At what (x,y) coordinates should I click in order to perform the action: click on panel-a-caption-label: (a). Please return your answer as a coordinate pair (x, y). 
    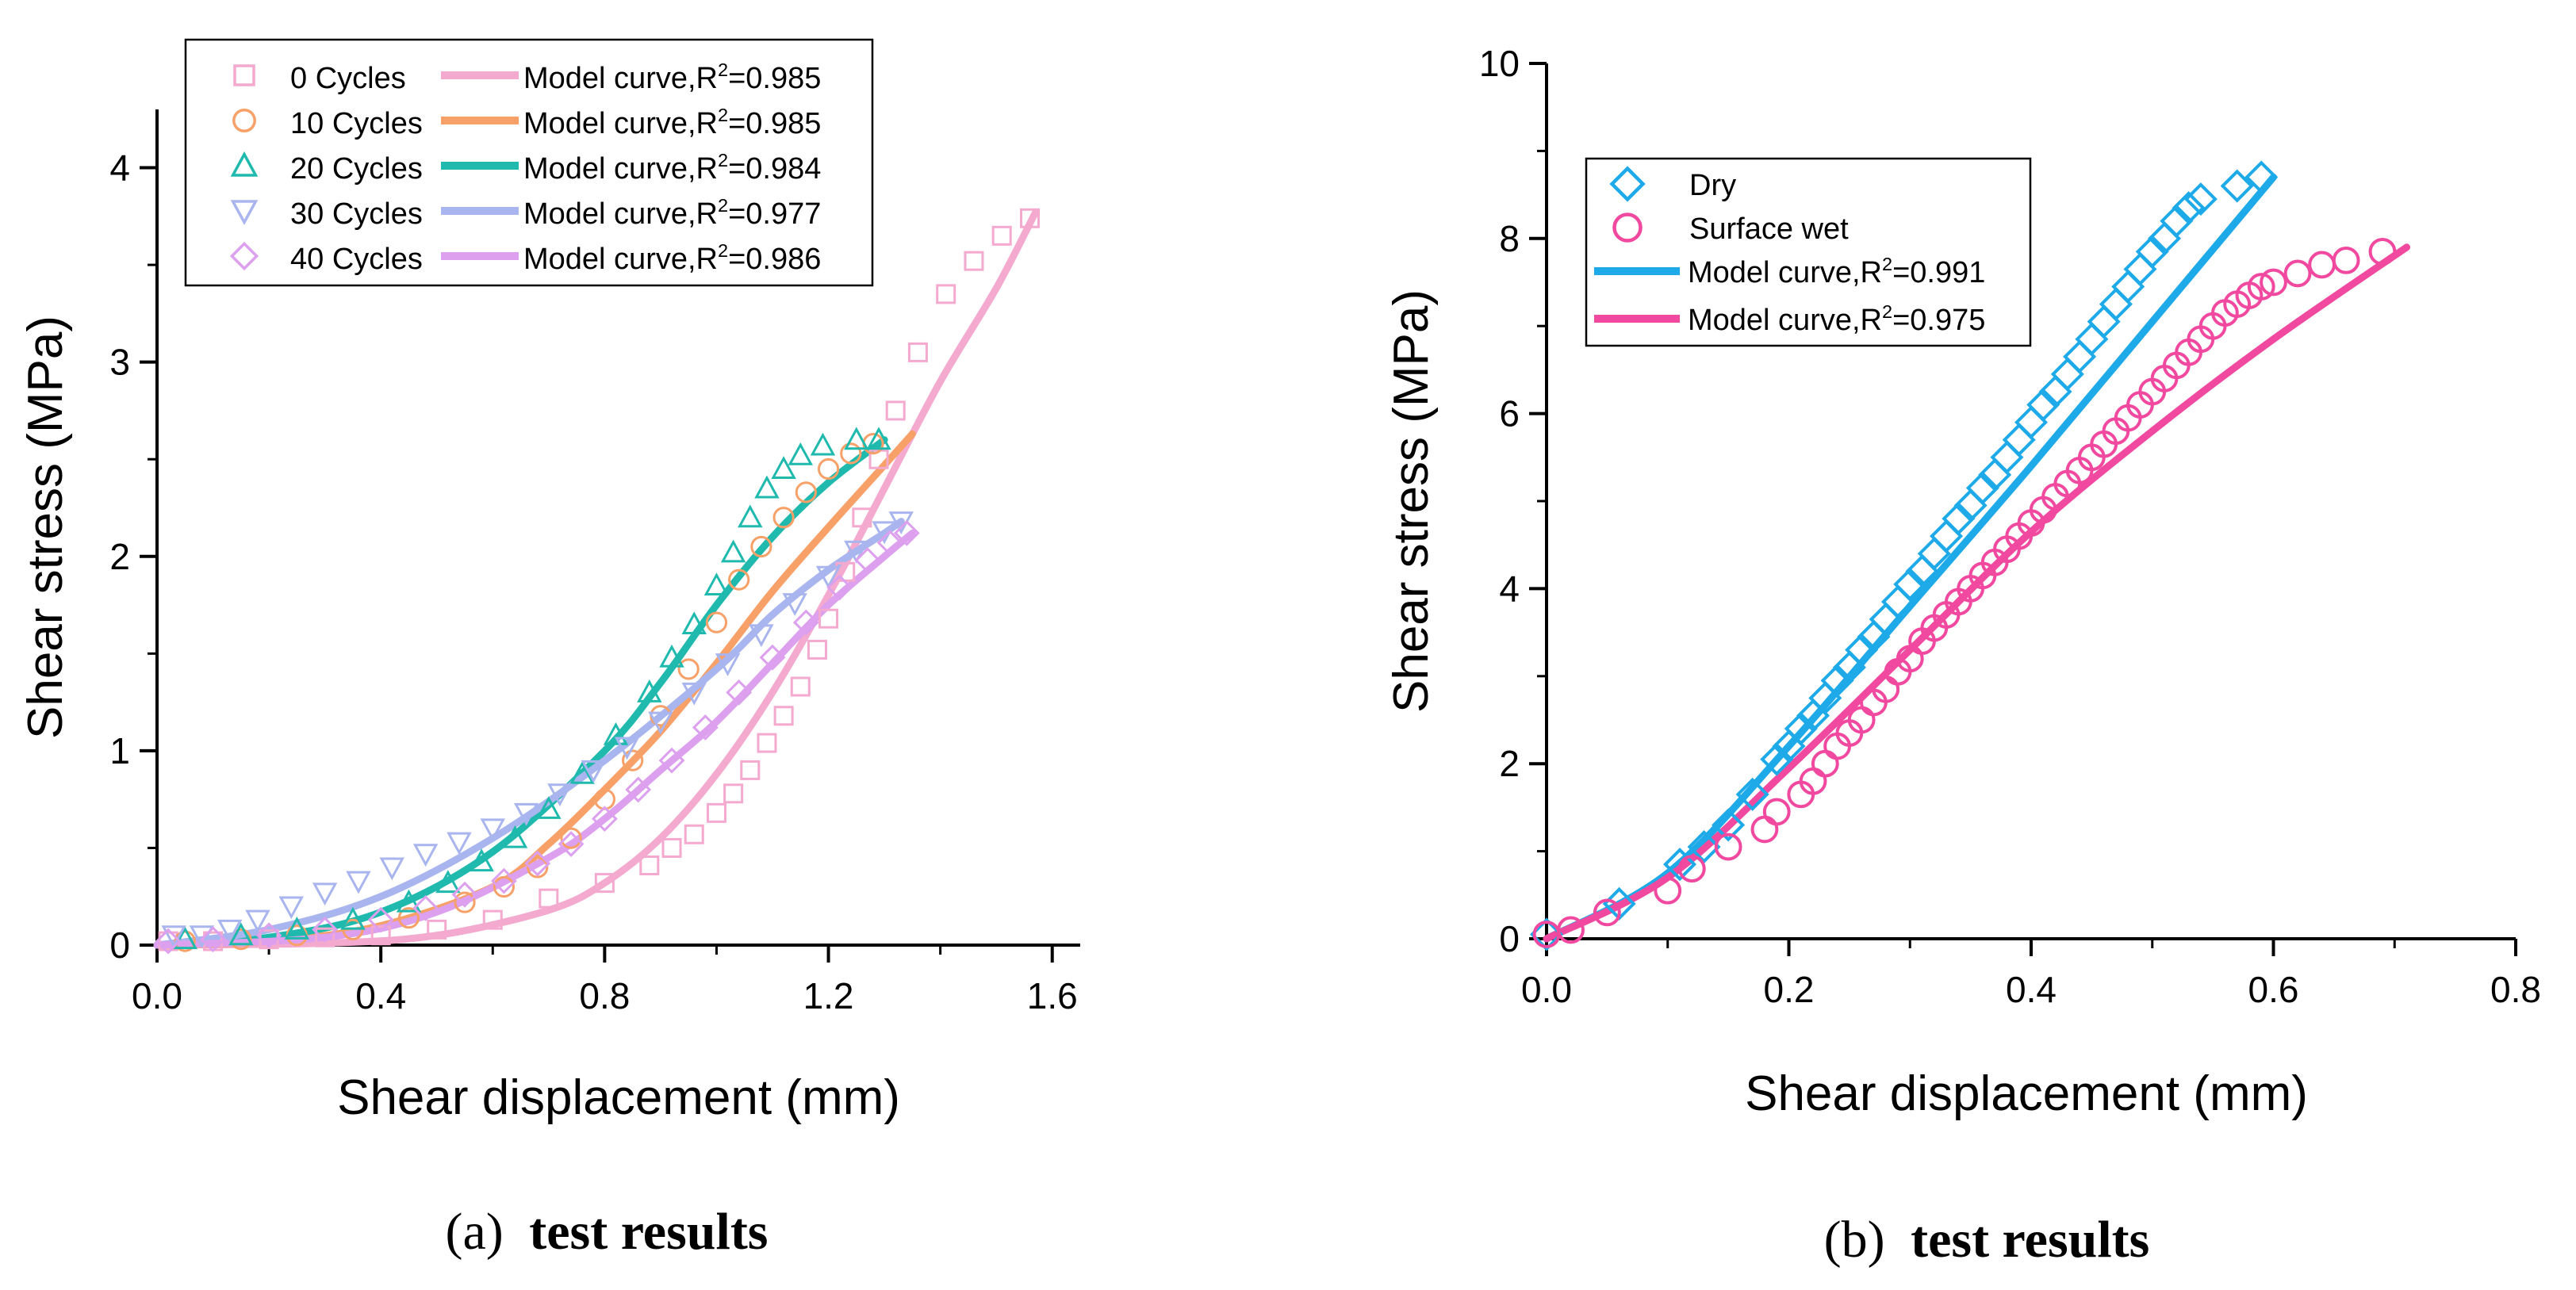
    Looking at the image, I should click on (475, 1232).